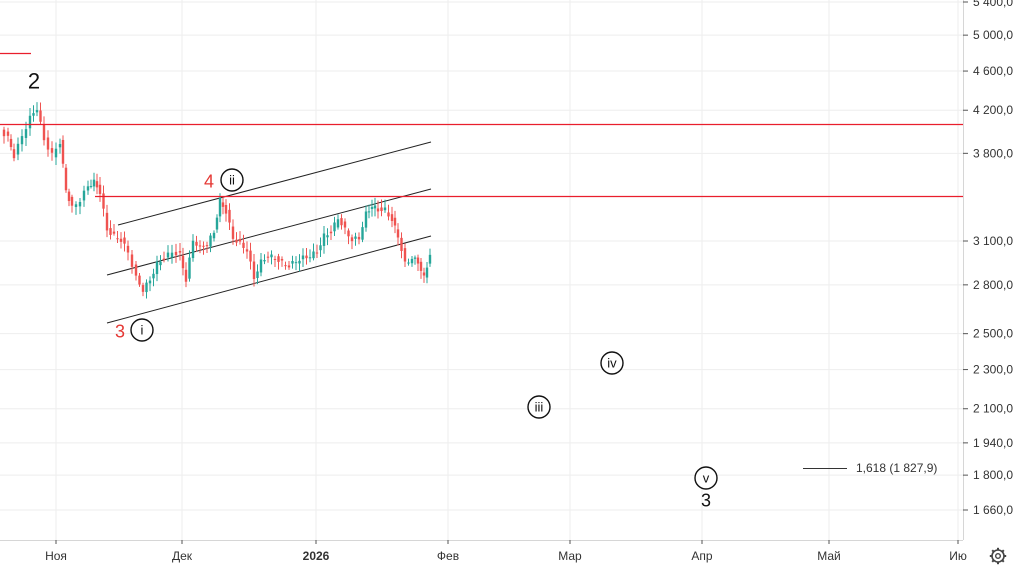 The image size is (1024, 567). I want to click on y-tick-label: 2 800,0, so click(993, 285).